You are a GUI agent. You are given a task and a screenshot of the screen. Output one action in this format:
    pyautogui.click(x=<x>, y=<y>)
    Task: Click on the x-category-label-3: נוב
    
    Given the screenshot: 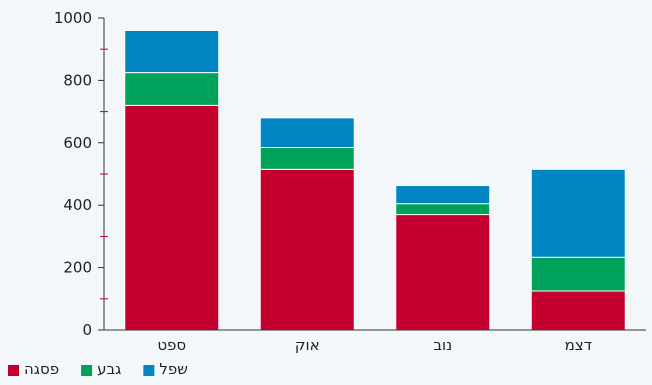 What is the action you would take?
    pyautogui.click(x=442, y=345)
    